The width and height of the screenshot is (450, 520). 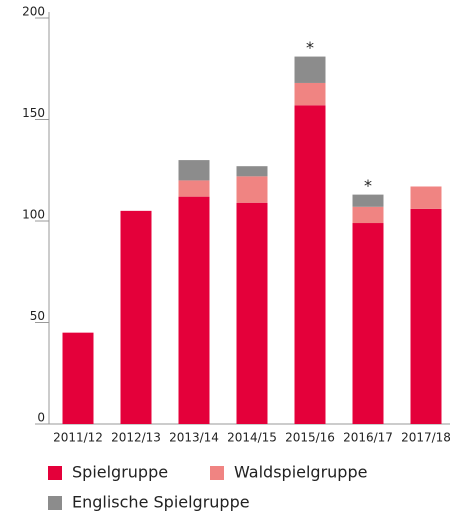 I want to click on y-tick-label: 200, so click(x=33, y=12).